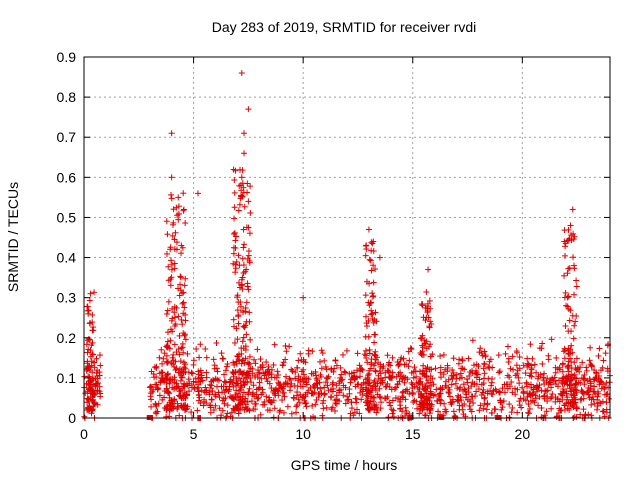 The image size is (640, 480). I want to click on y-tick-label: 0, so click(72, 418).